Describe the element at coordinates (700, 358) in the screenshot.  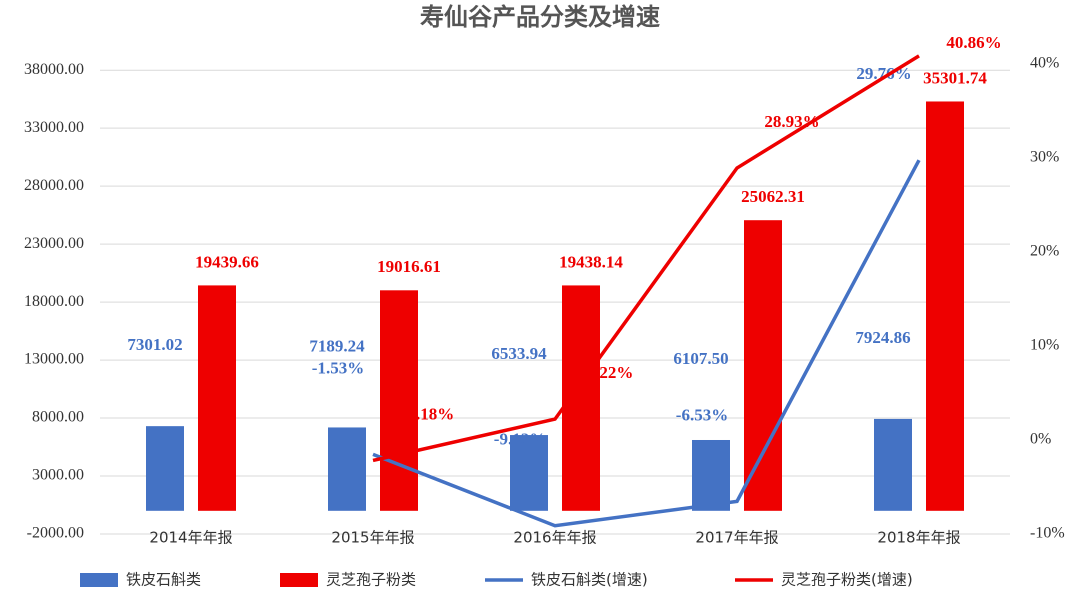
I see `data-label: 6107.50` at that location.